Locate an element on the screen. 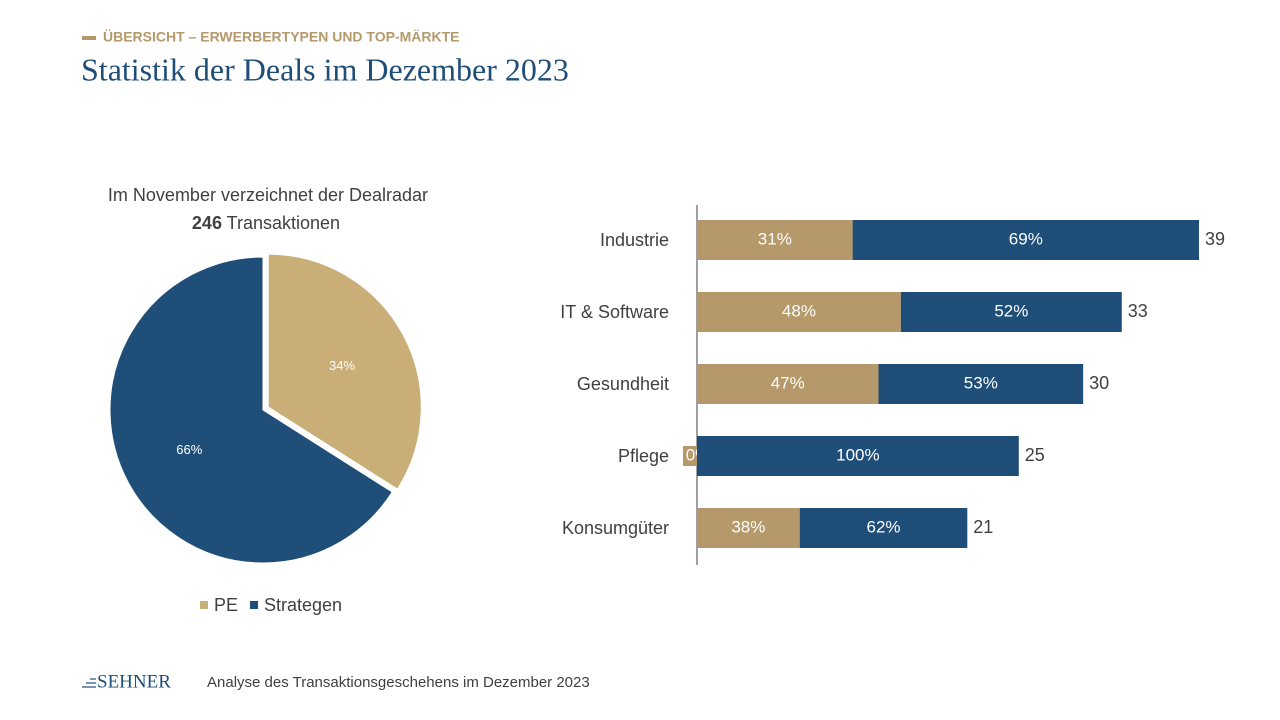  logo-icon is located at coordinates (89, 683).